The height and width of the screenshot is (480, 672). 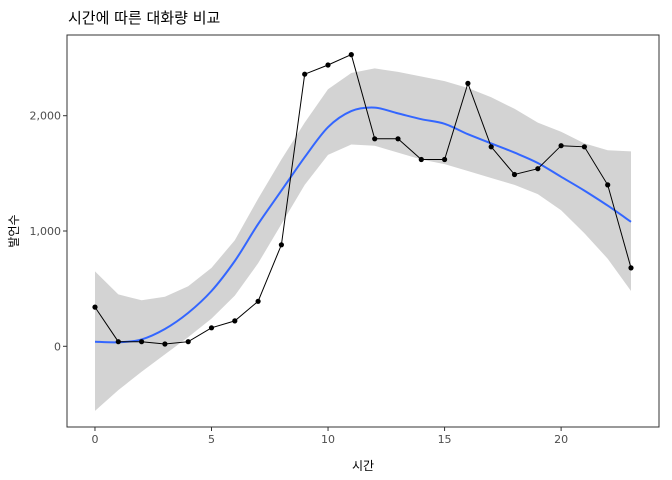 I want to click on y-axis: 0 1,000 2,000, so click(x=48, y=231).